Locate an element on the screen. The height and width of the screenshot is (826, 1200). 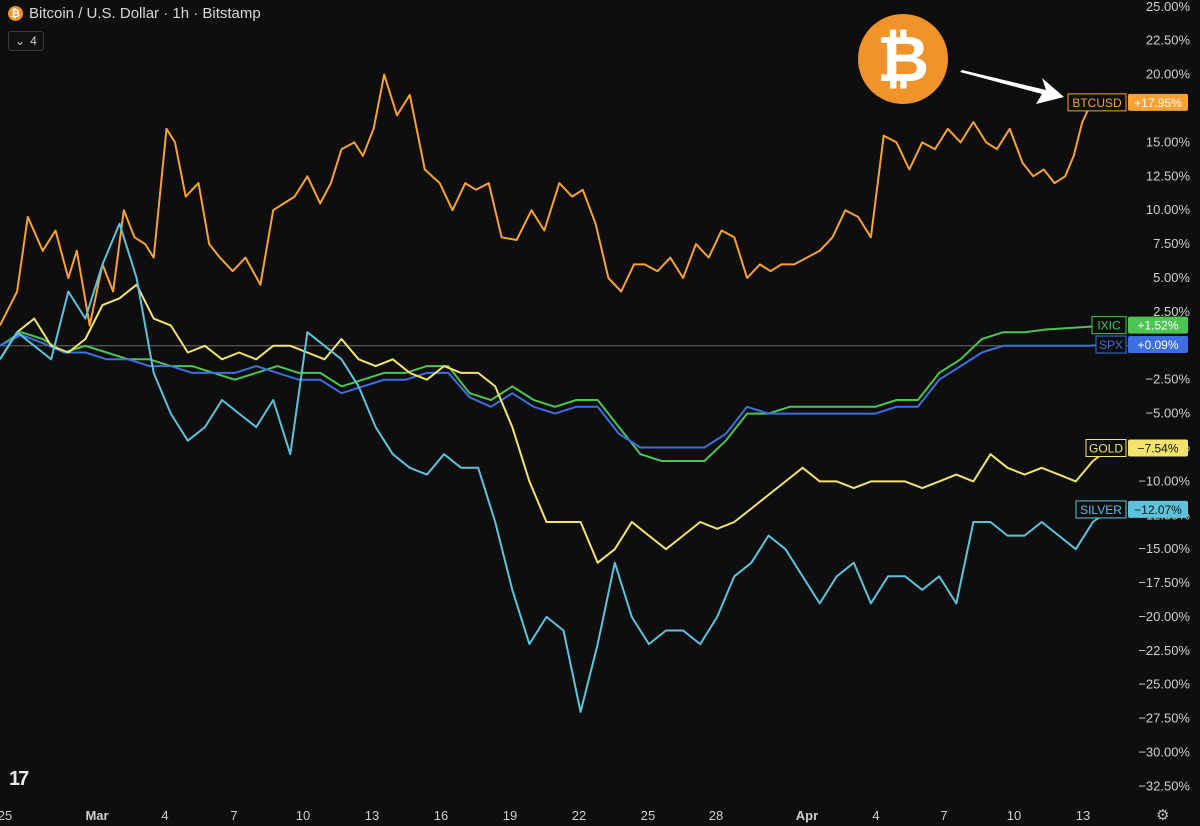
bitcoin-icon: ₿ is located at coordinates (15, 13).